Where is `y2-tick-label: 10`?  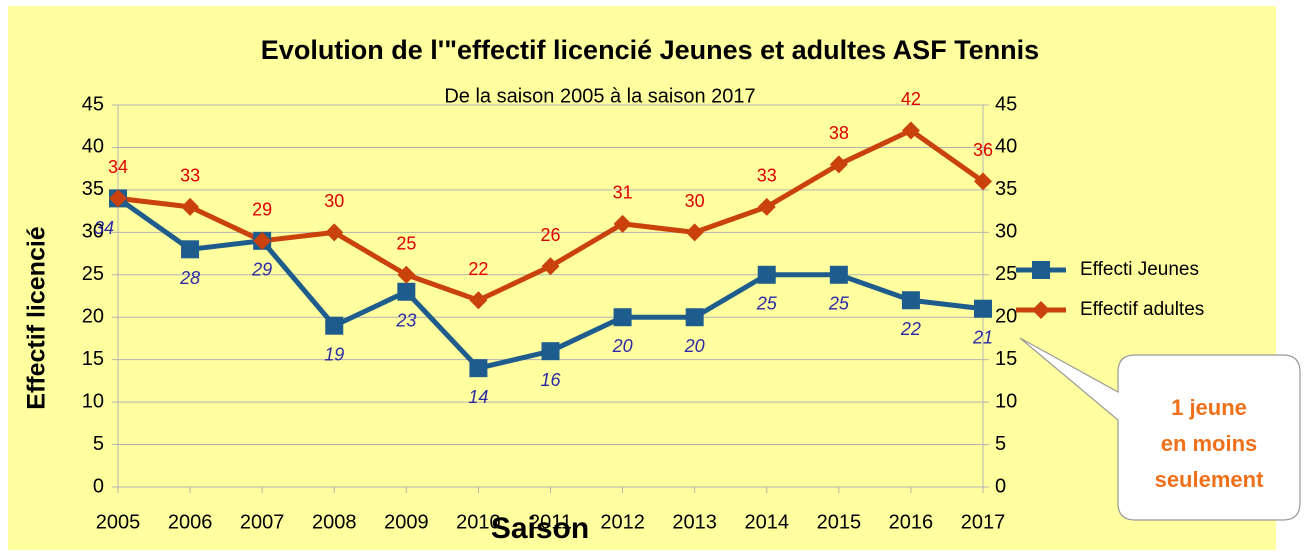 y2-tick-label: 10 is located at coordinates (1006, 401).